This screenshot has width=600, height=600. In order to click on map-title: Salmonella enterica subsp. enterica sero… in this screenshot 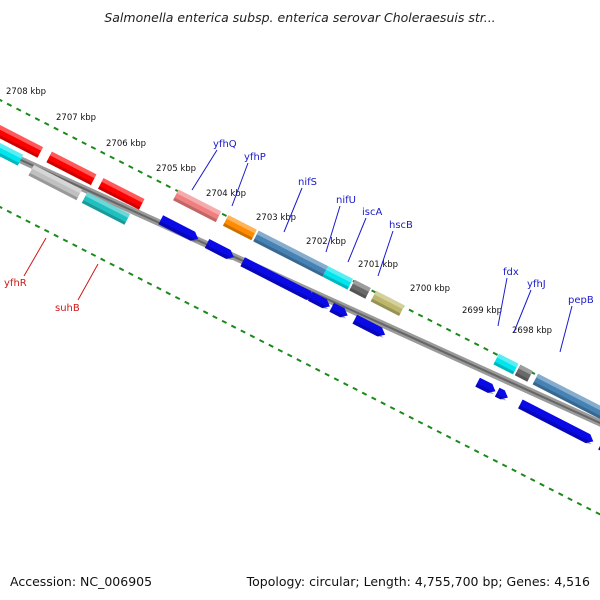, I will do `click(300, 17)`.